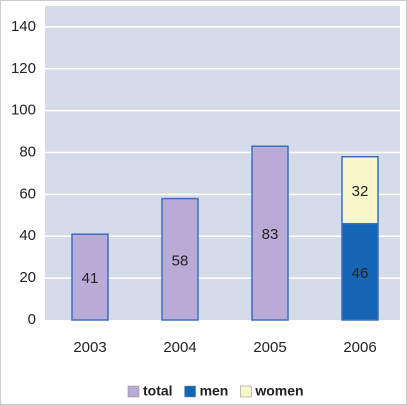 The width and height of the screenshot is (407, 405). Describe the element at coordinates (278, 391) in the screenshot. I see `legend-label: women` at that location.